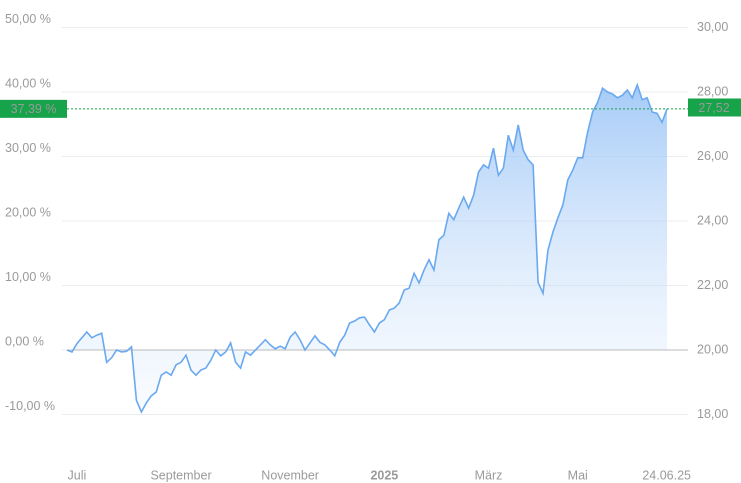  I want to click on x-tick-label: 2025, so click(384, 475).